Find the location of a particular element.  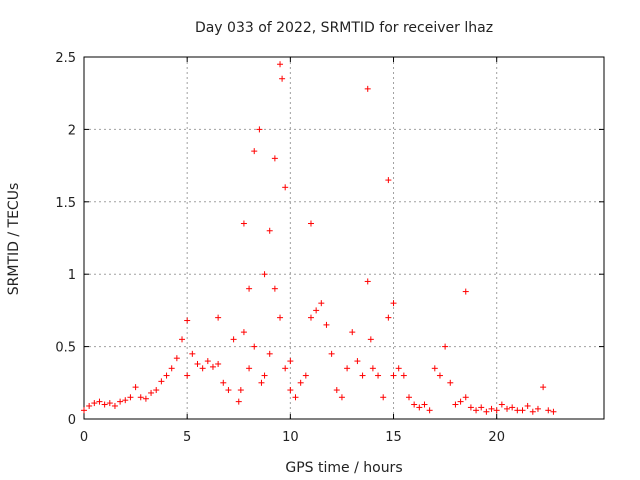

y-tick-label: 0.5 is located at coordinates (65, 348).